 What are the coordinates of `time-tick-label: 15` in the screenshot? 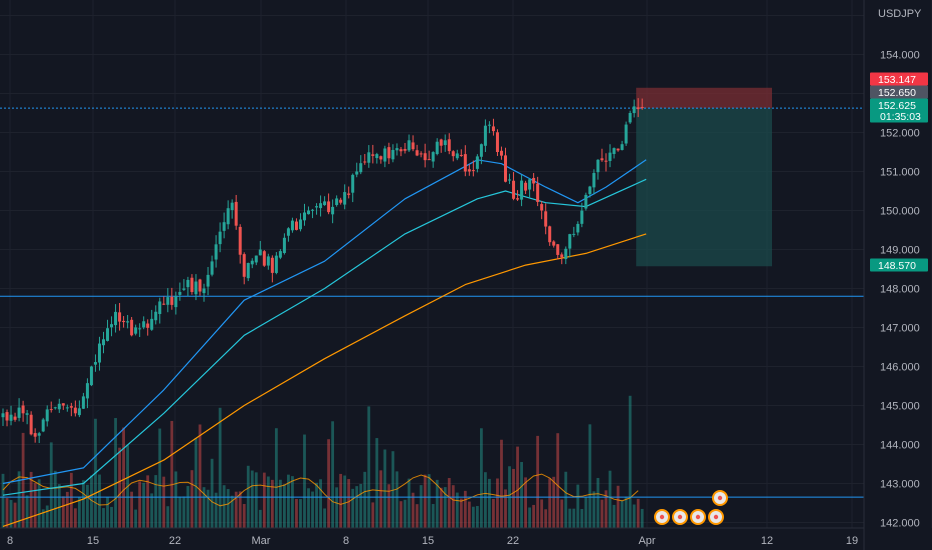 It's located at (428, 541).